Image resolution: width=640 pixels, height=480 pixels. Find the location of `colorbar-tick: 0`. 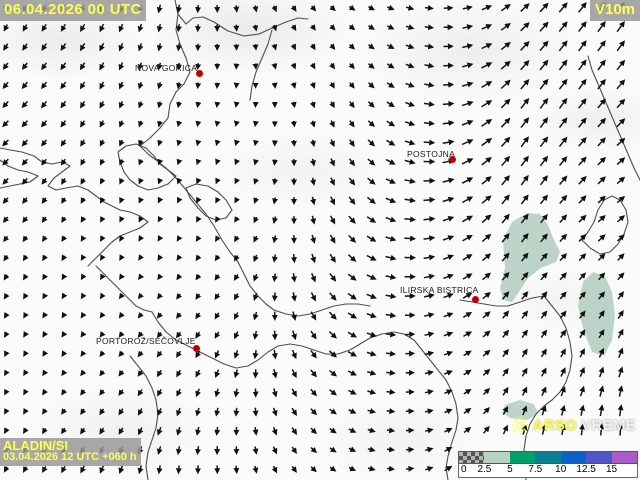

colorbar-tick: 0 is located at coordinates (464, 469).